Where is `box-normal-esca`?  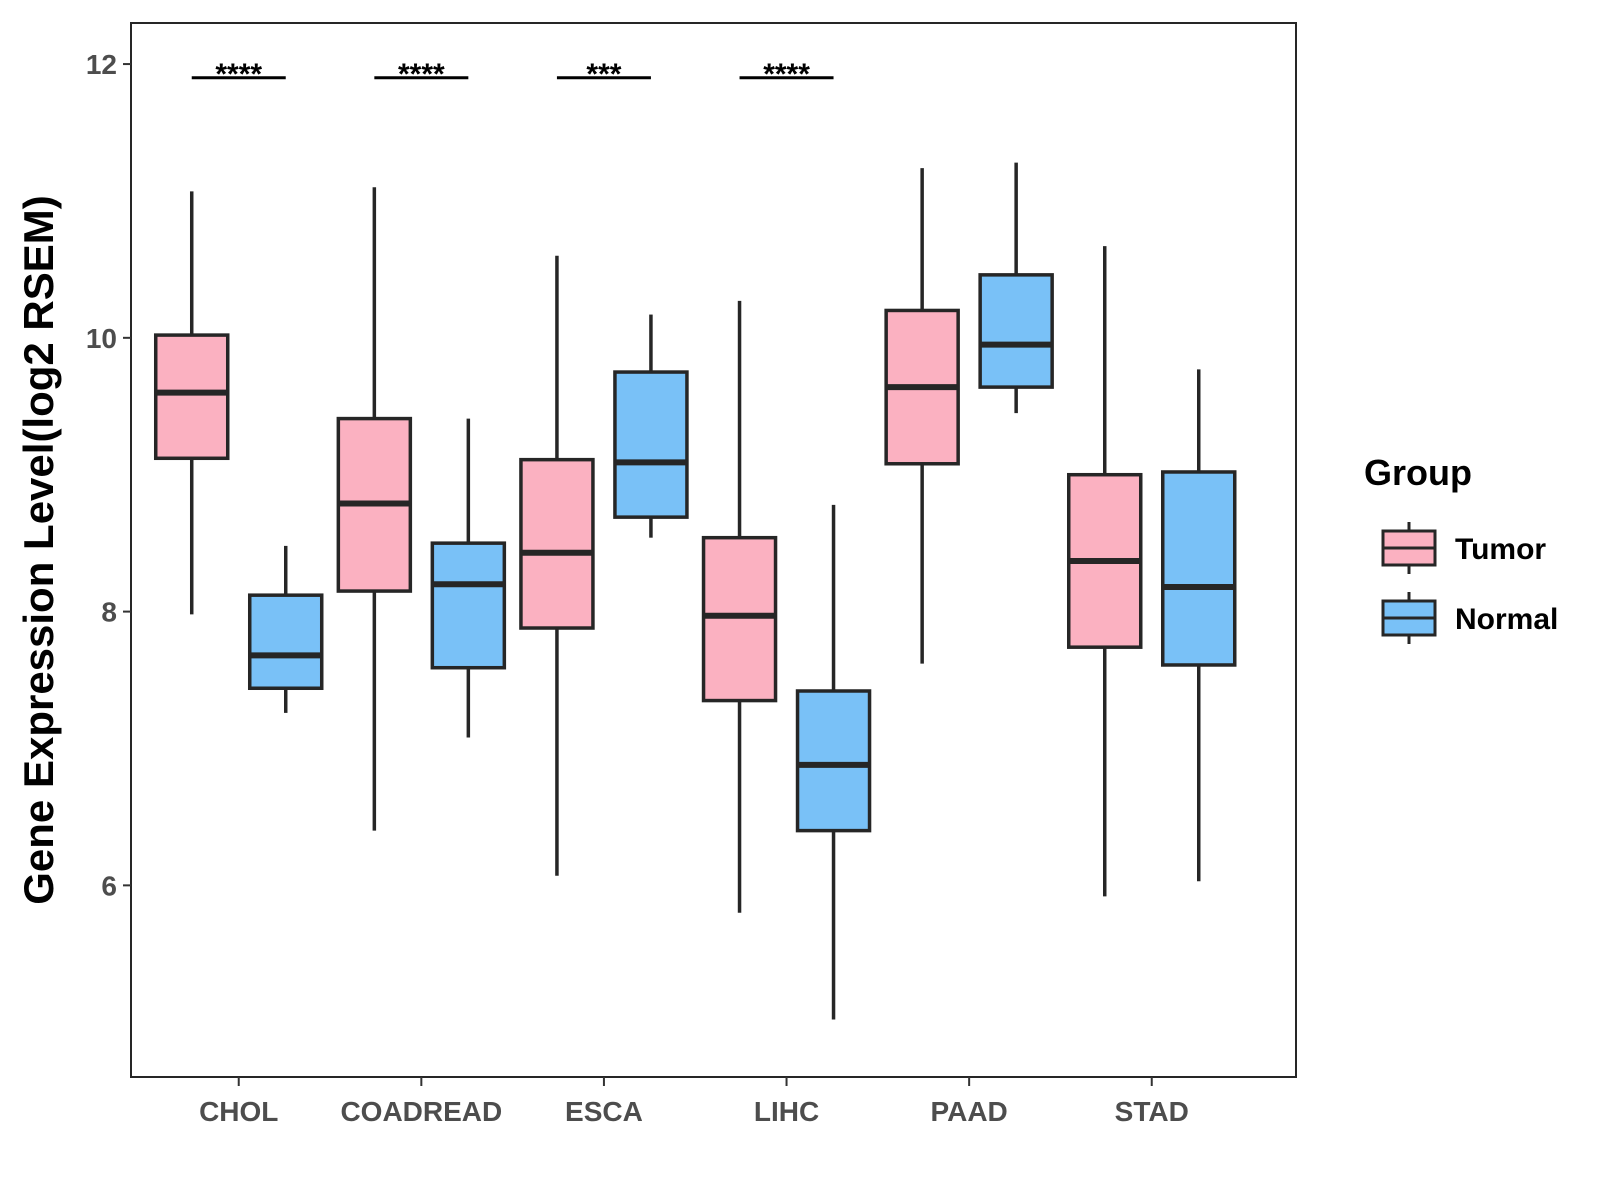
box-normal-esca is located at coordinates (651, 426).